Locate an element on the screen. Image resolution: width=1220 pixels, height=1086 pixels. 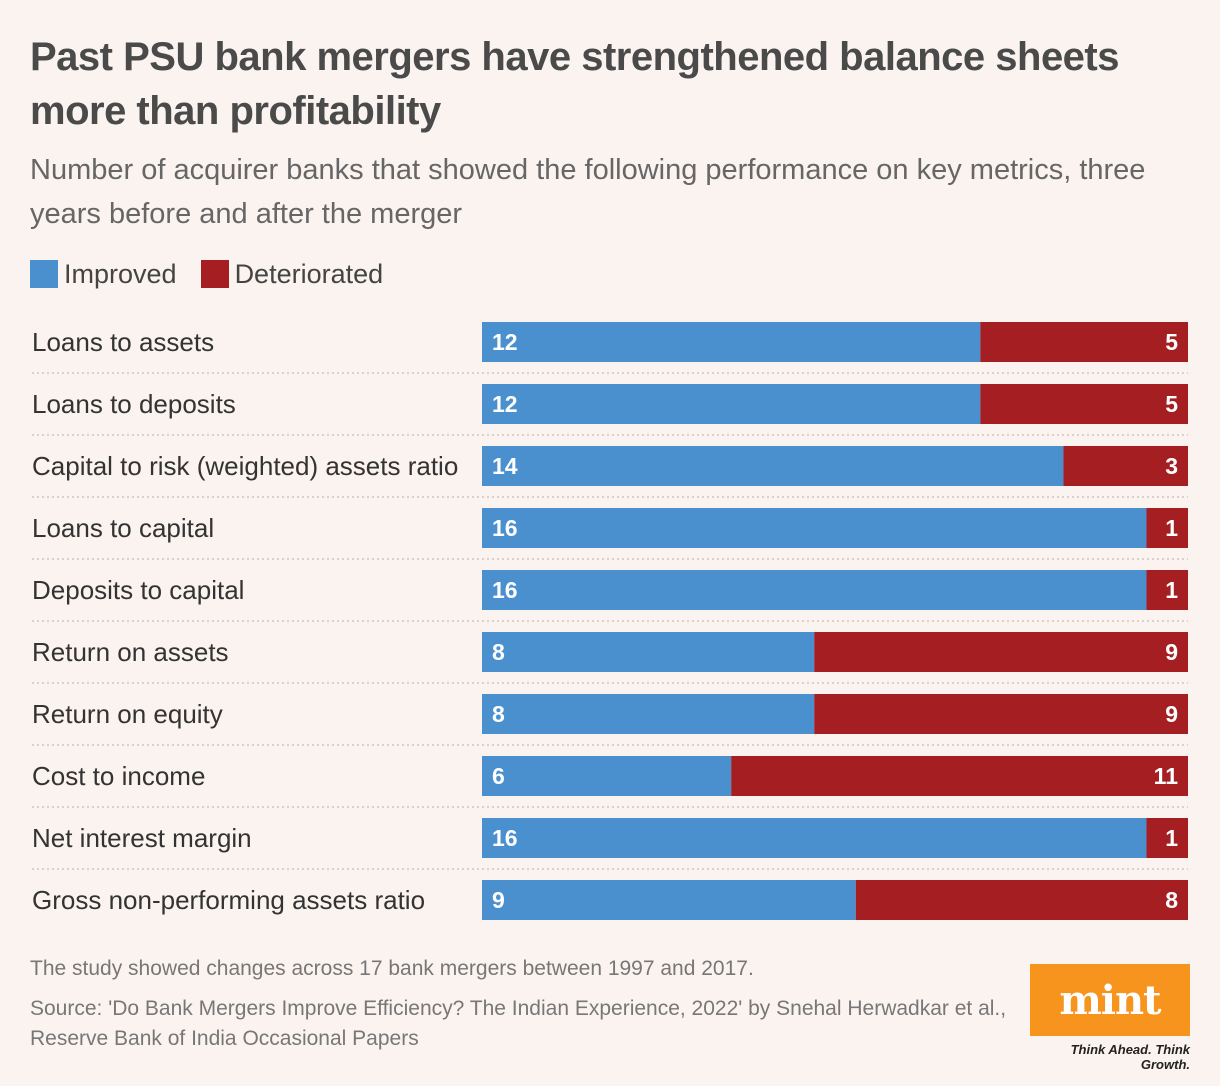
category-label: Cost to income is located at coordinates (118, 776).